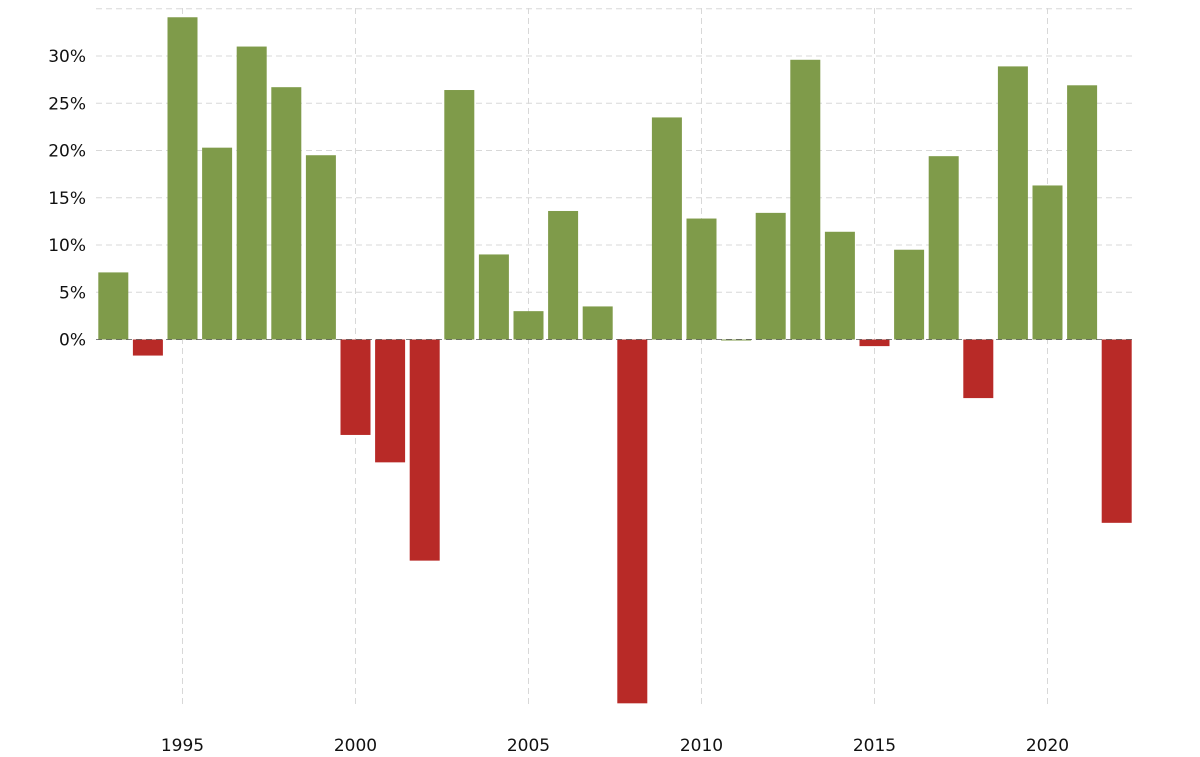  I want to click on bar-1995, so click(182, 178).